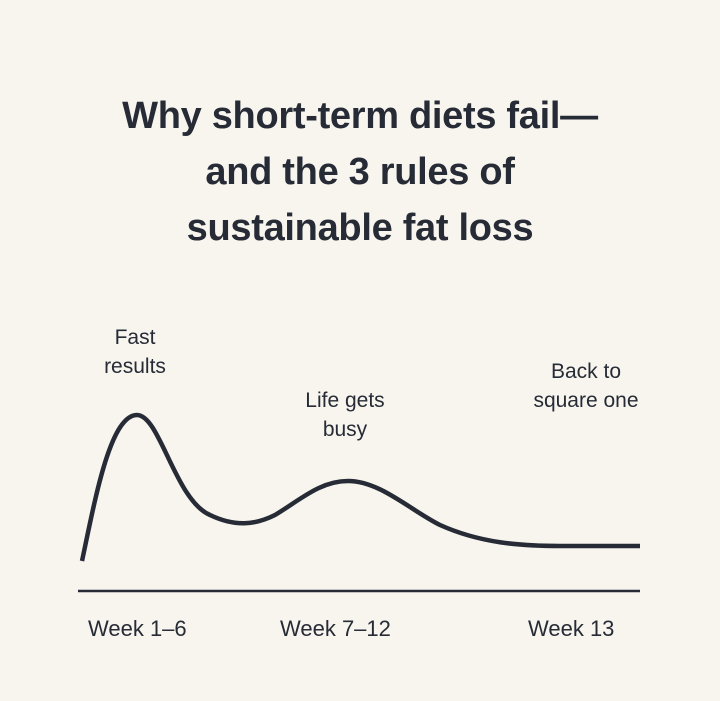  Describe the element at coordinates (571, 628) in the screenshot. I see `x-tick-week-13: Week 13` at that location.